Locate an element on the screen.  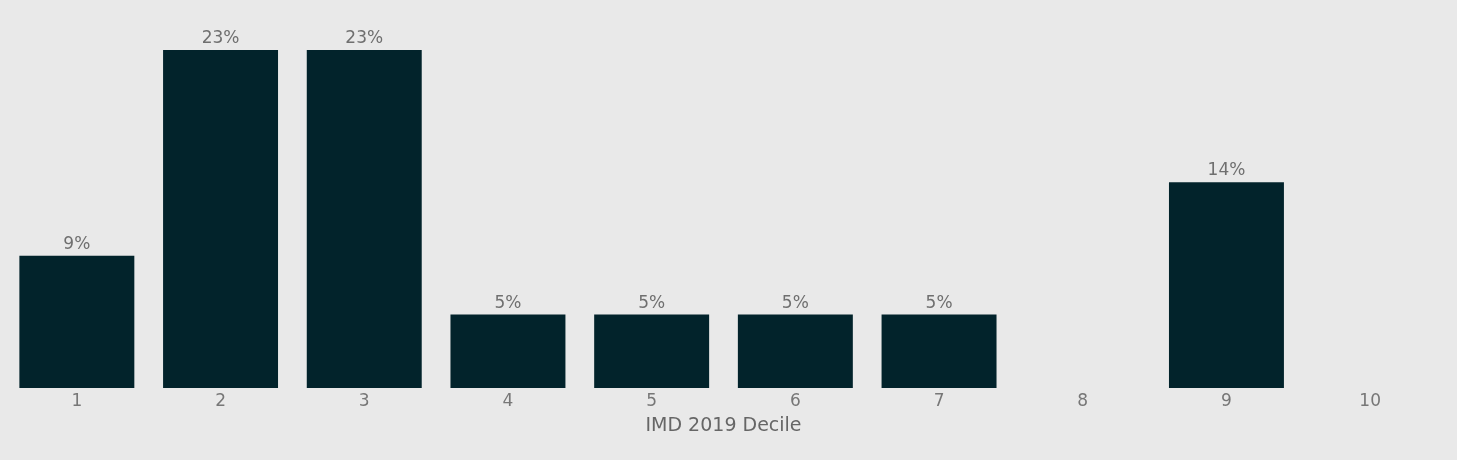
x-tick-label: 7 is located at coordinates (939, 400).